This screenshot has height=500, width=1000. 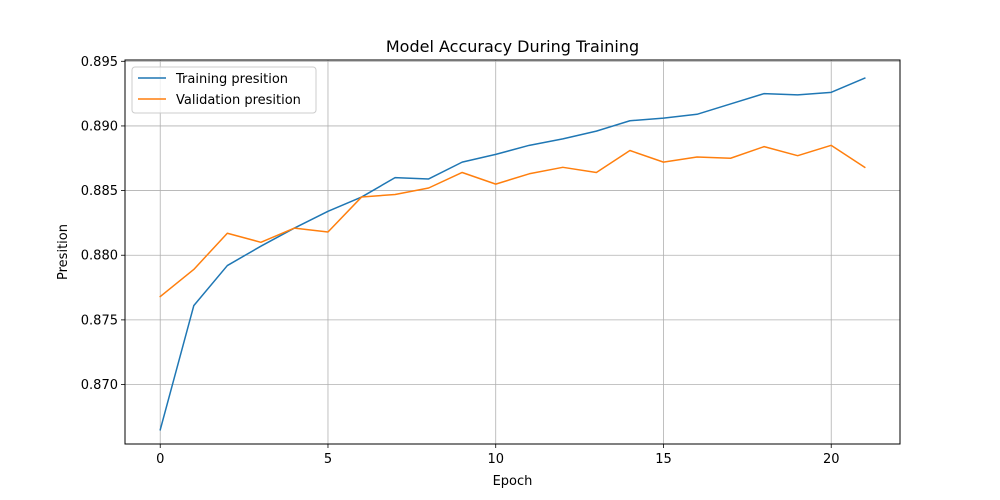 What do you see at coordinates (99, 320) in the screenshot?
I see `y-tick-label: 0.875` at bounding box center [99, 320].